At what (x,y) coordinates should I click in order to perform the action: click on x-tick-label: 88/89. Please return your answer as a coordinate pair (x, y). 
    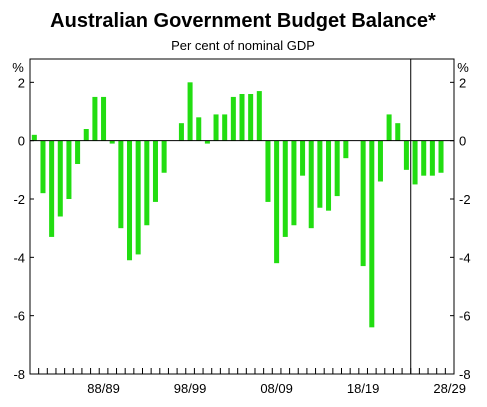
    Looking at the image, I should click on (103, 388).